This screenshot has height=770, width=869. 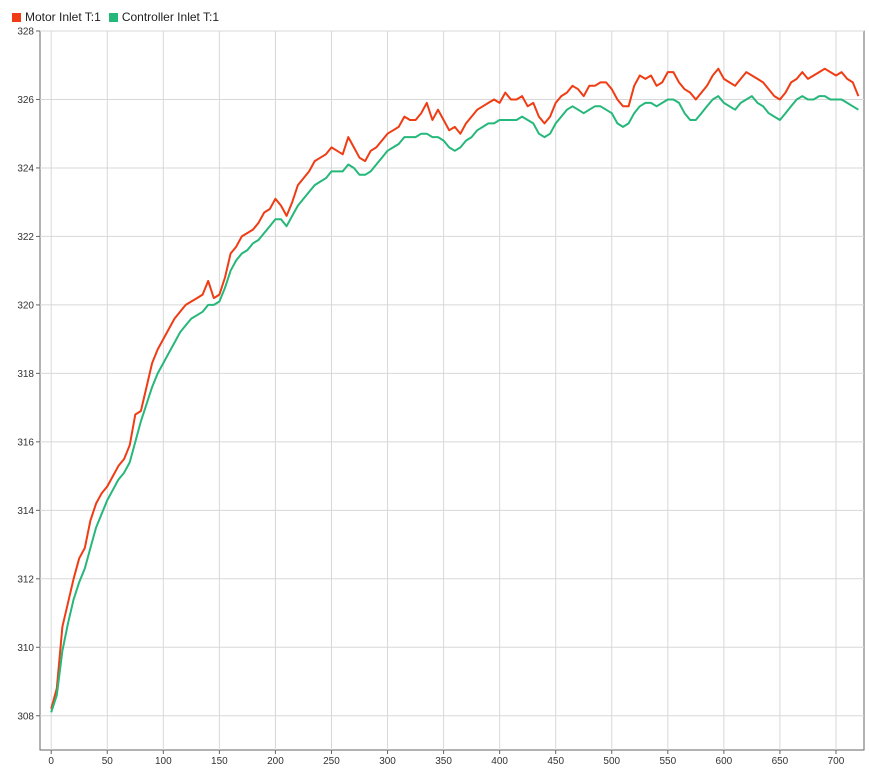 What do you see at coordinates (25, 374) in the screenshot?
I see `y-tick-label: 318` at bounding box center [25, 374].